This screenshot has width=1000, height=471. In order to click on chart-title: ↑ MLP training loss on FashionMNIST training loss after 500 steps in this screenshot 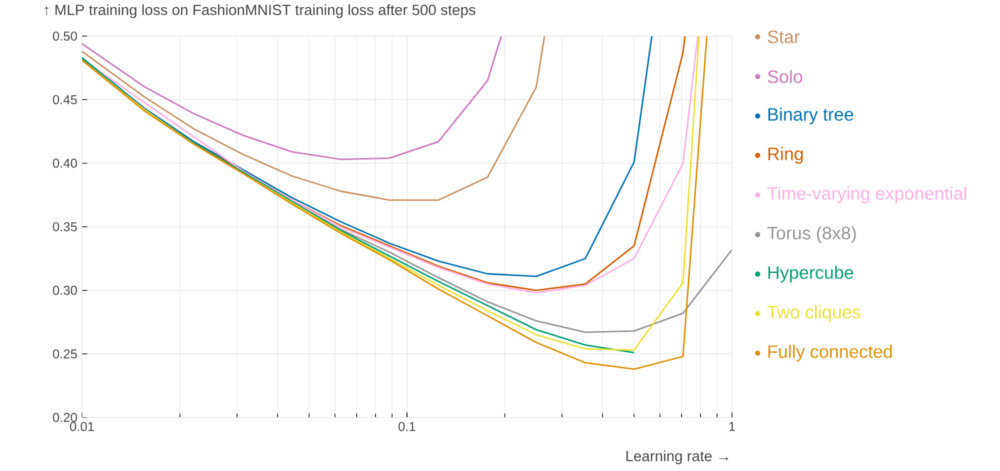, I will do `click(260, 11)`.